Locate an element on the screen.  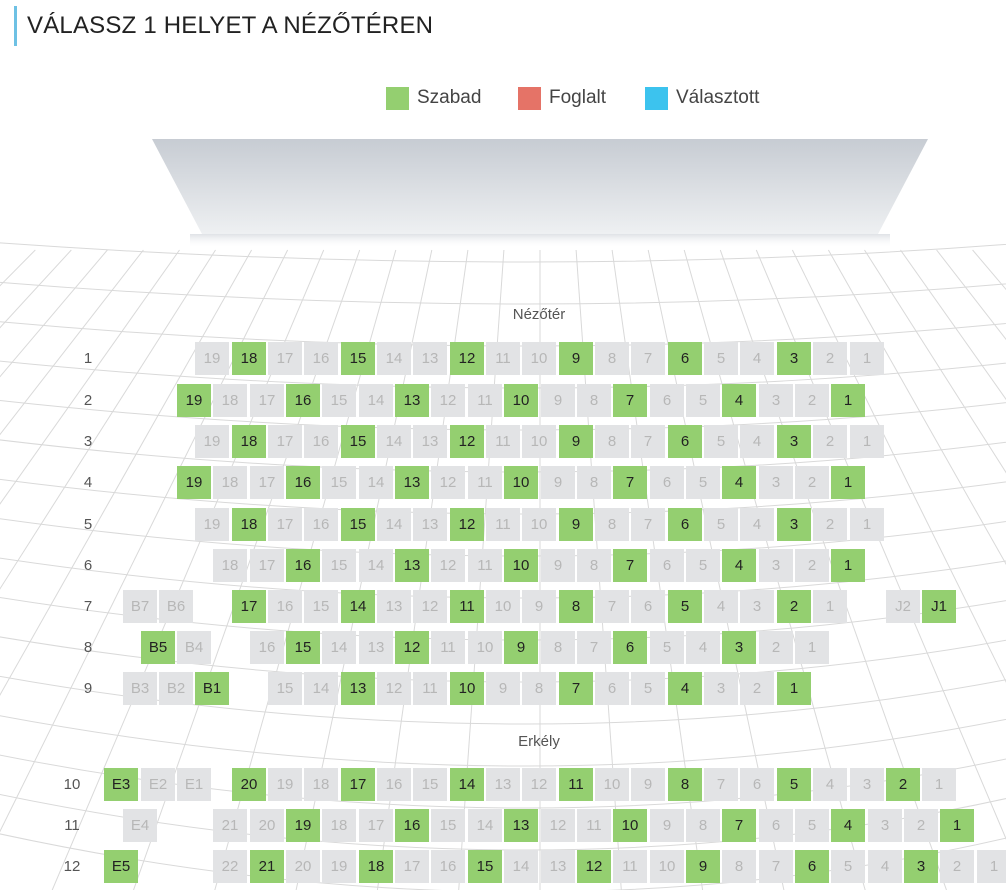
seat: E3 is located at coordinates (121, 784).